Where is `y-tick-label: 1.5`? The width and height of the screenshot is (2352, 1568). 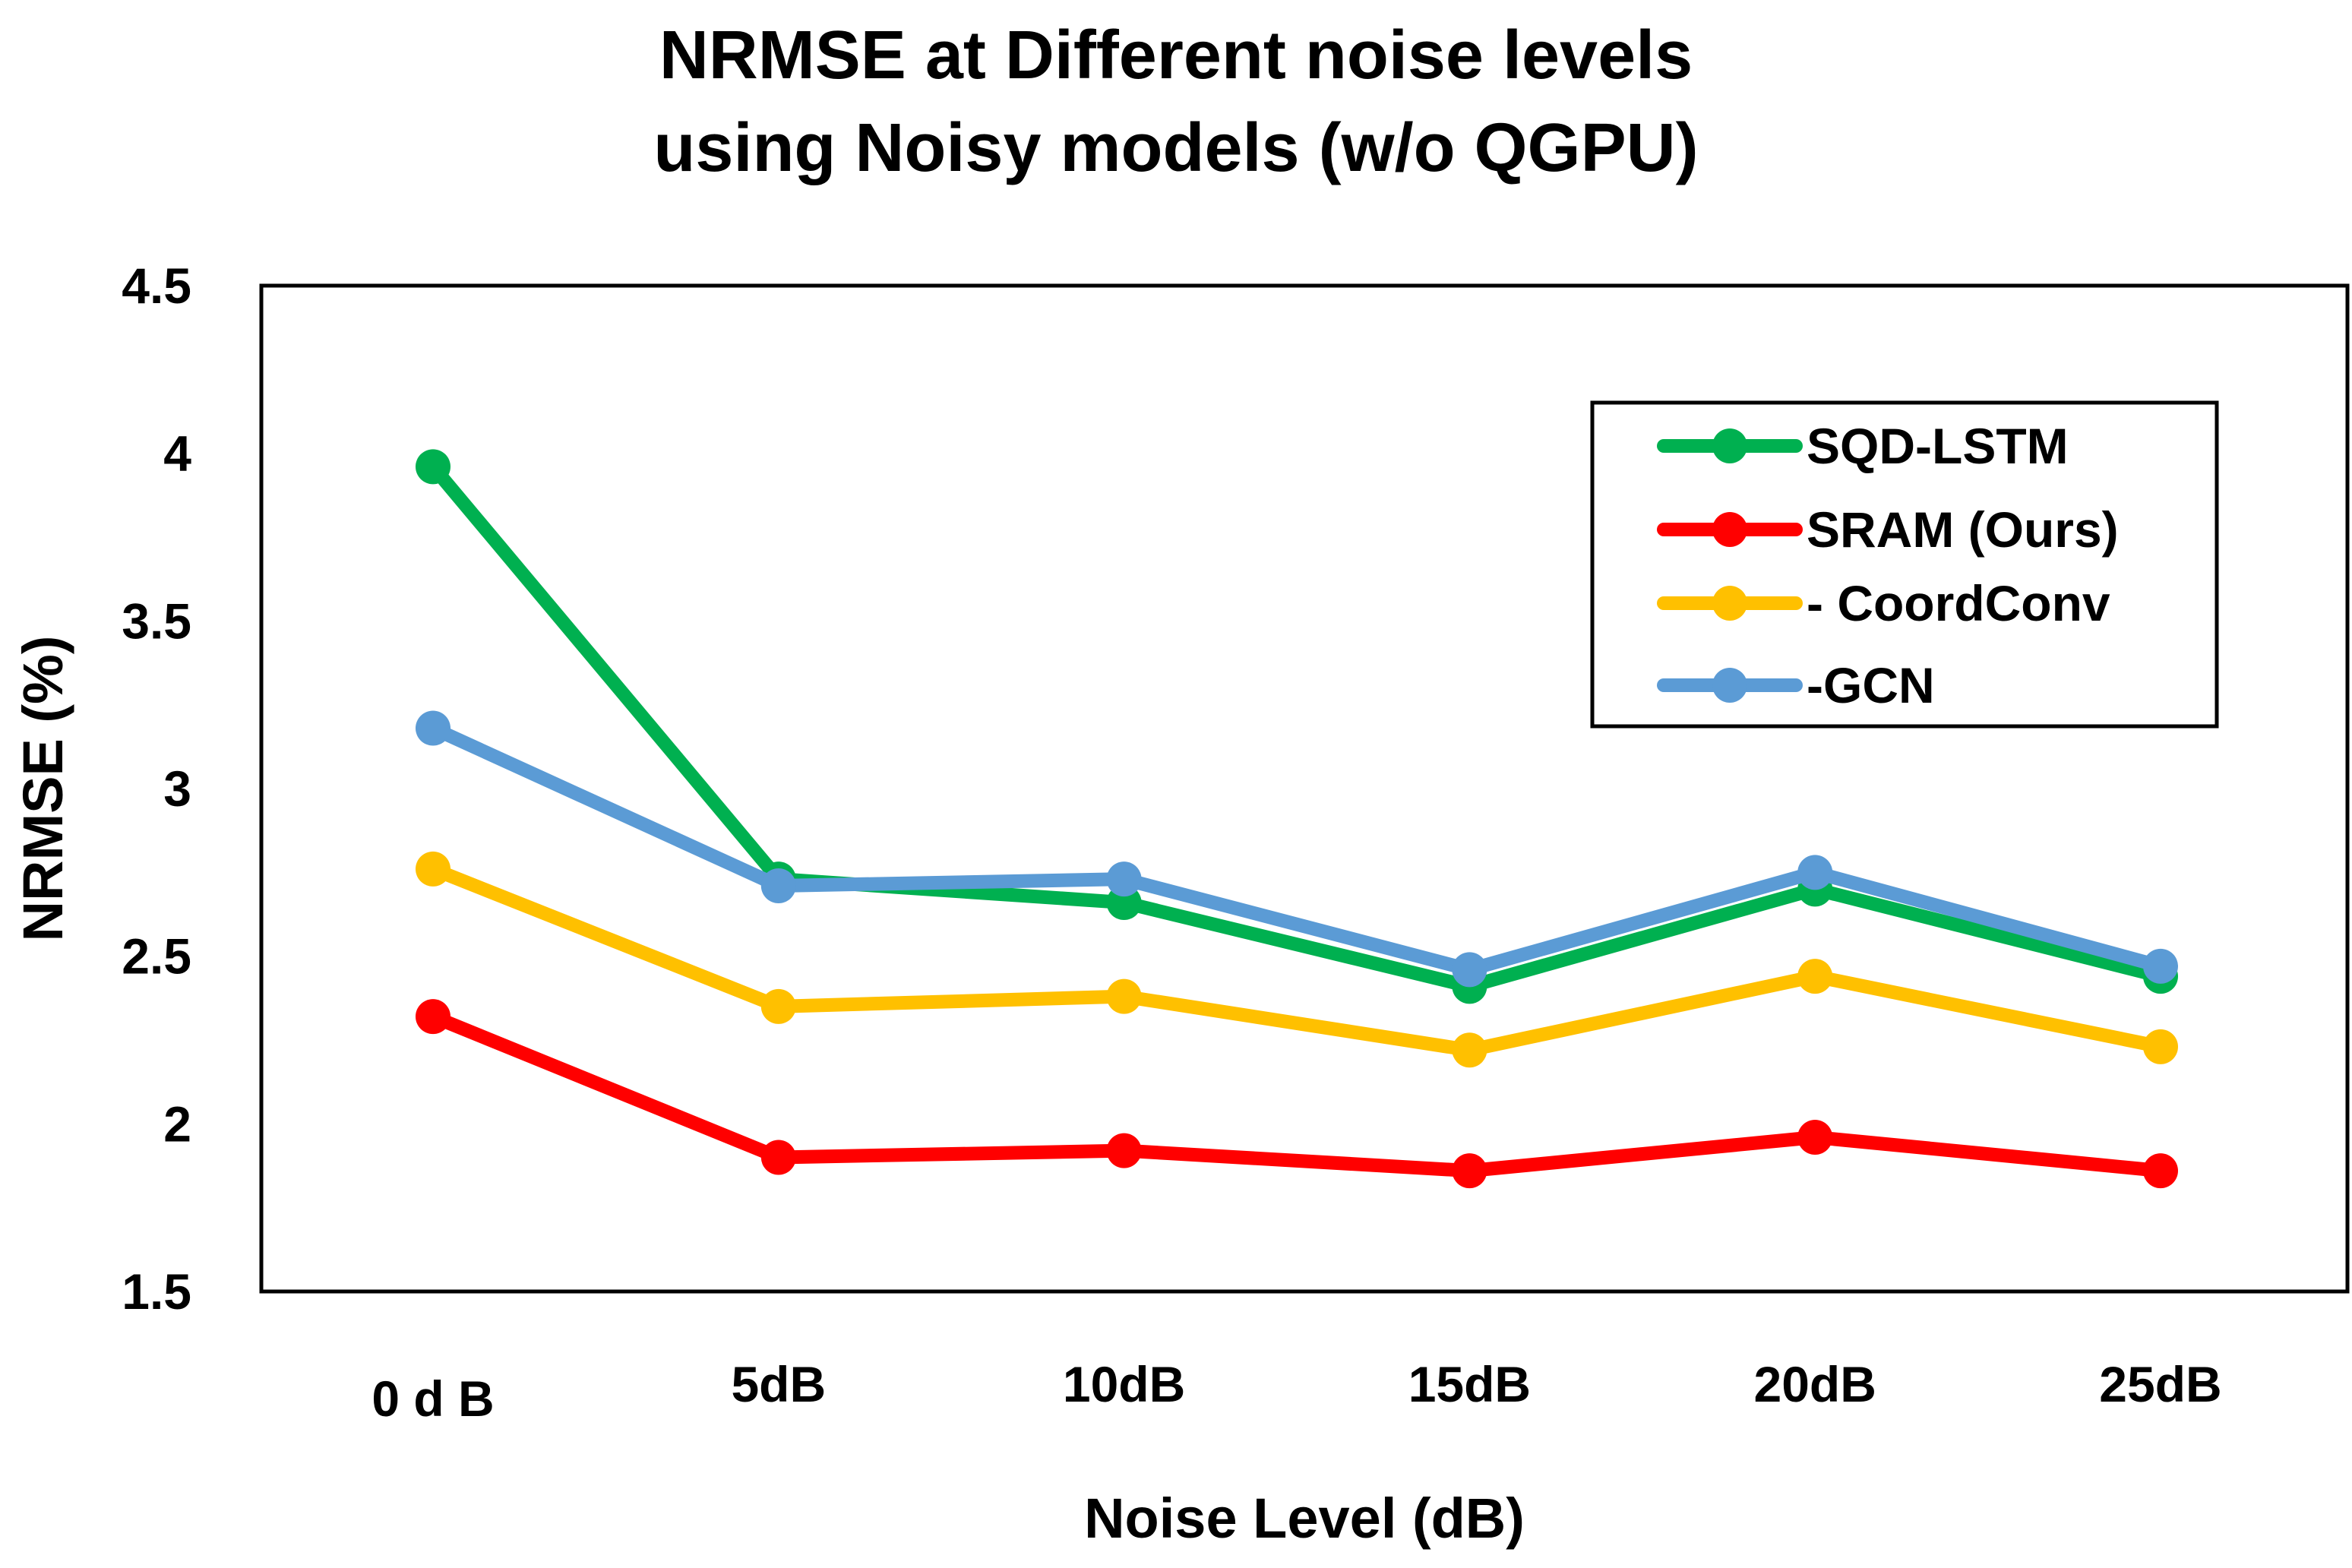 y-tick-label: 1.5 is located at coordinates (156, 1291).